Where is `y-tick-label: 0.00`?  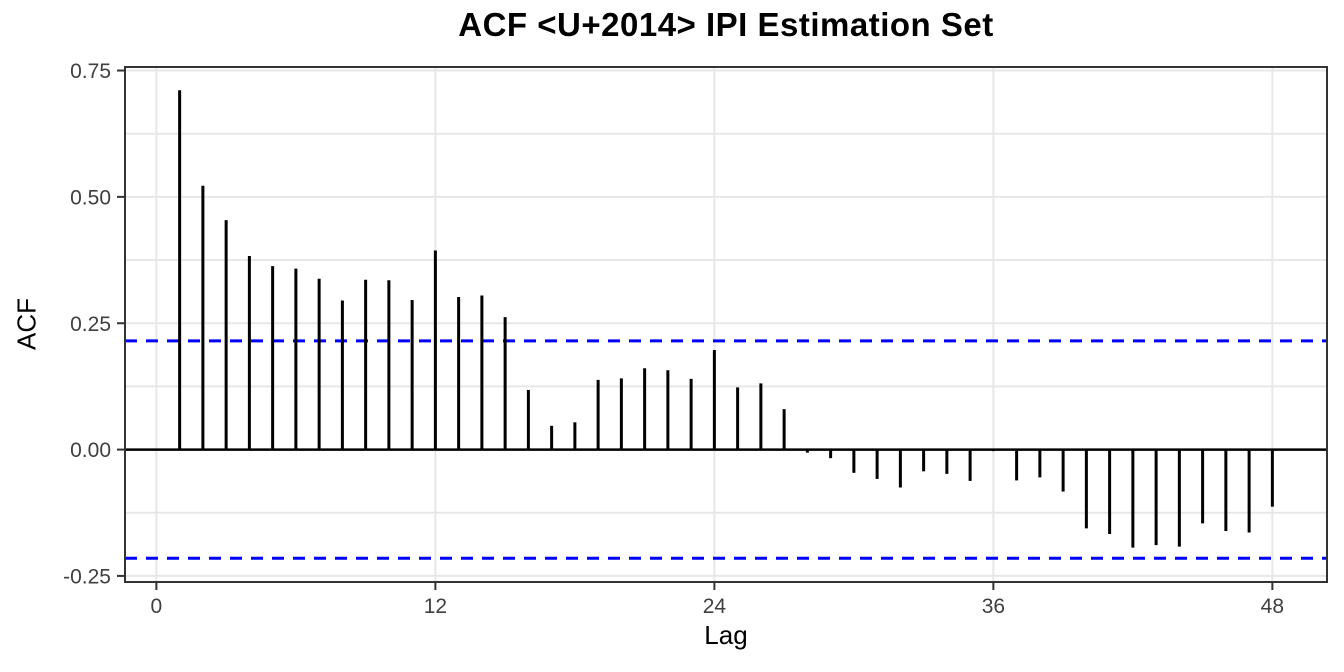
y-tick-label: 0.00 is located at coordinates (90, 450).